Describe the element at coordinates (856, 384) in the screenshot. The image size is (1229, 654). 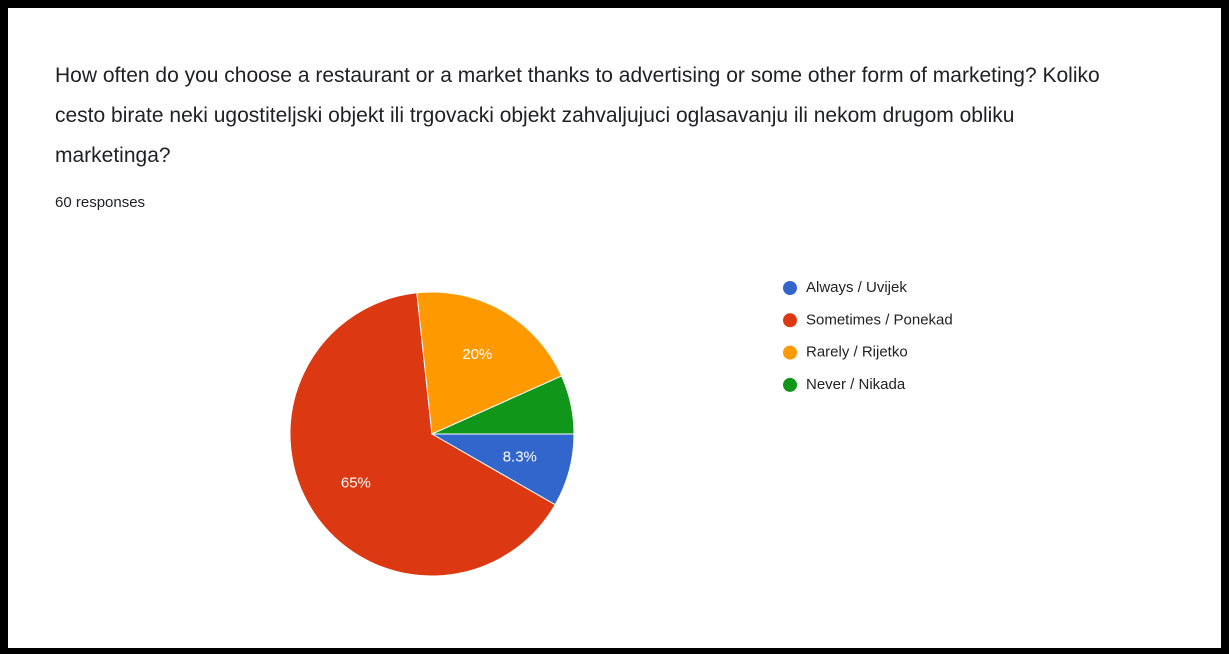
I see `legend-label: Never / Nikada` at that location.